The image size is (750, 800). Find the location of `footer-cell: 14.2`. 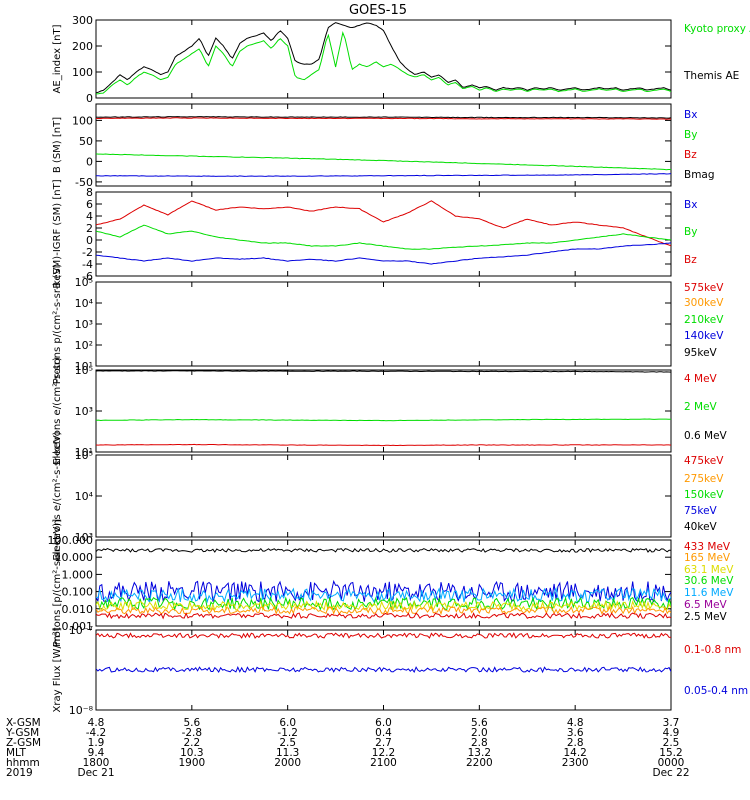

footer-cell: 14.2 is located at coordinates (574, 753).